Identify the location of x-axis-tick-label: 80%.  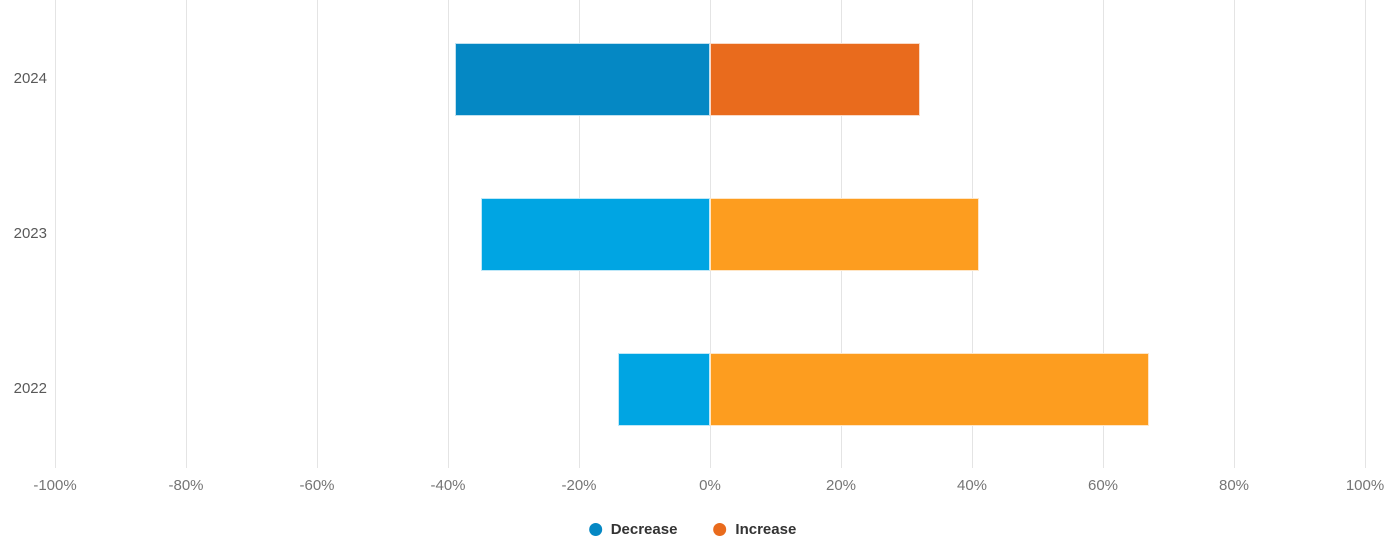
(1234, 485).